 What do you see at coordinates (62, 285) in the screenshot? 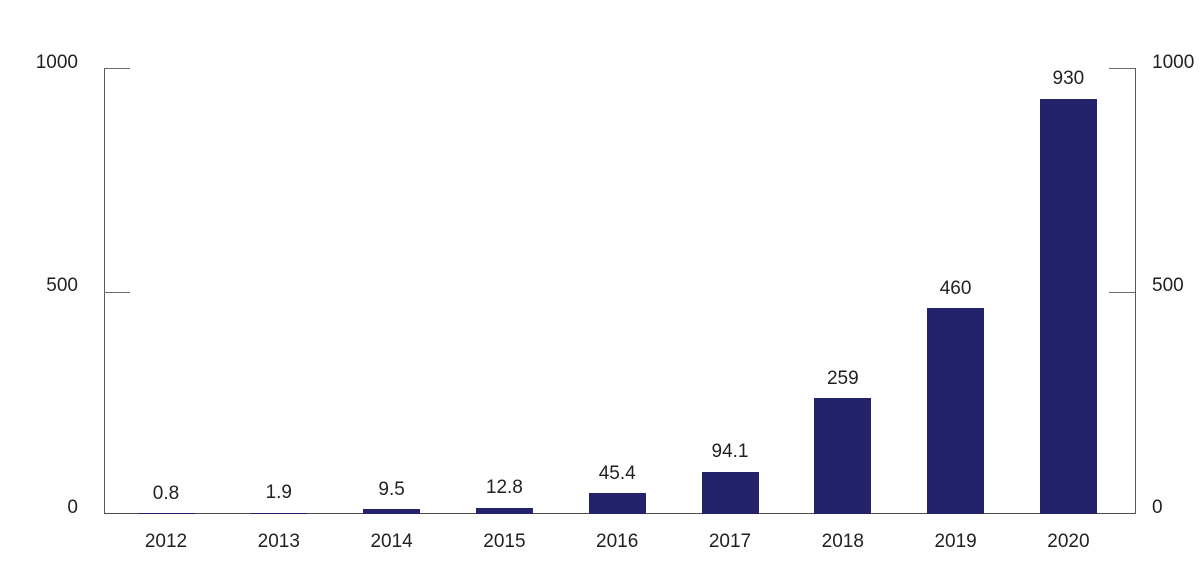
I see `y-axis-left-label-500: 500` at bounding box center [62, 285].